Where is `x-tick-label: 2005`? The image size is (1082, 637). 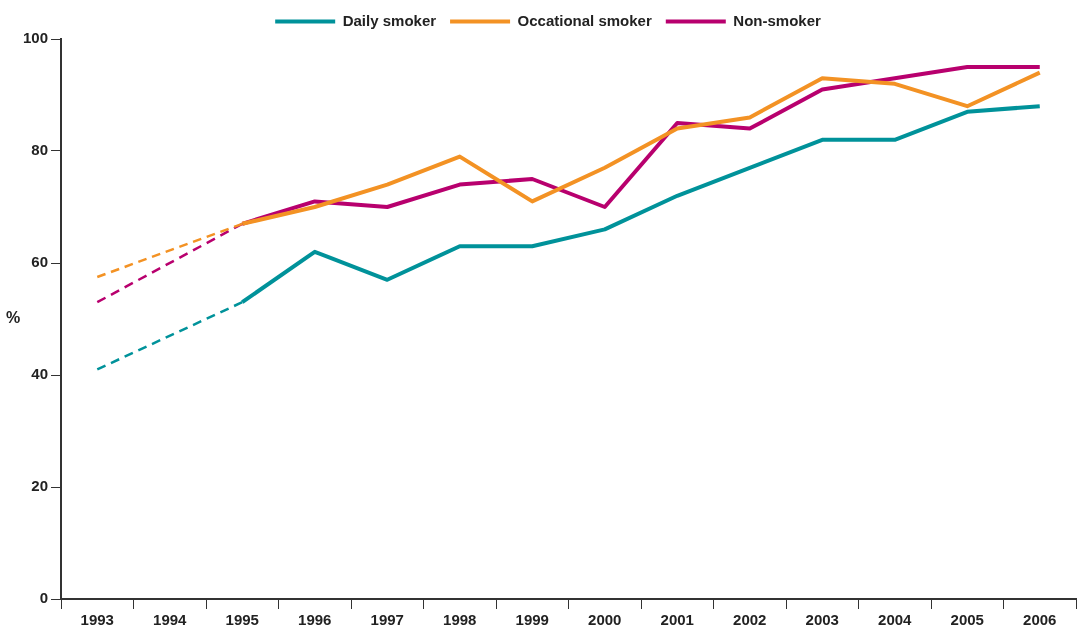 x-tick-label: 2005 is located at coordinates (967, 620).